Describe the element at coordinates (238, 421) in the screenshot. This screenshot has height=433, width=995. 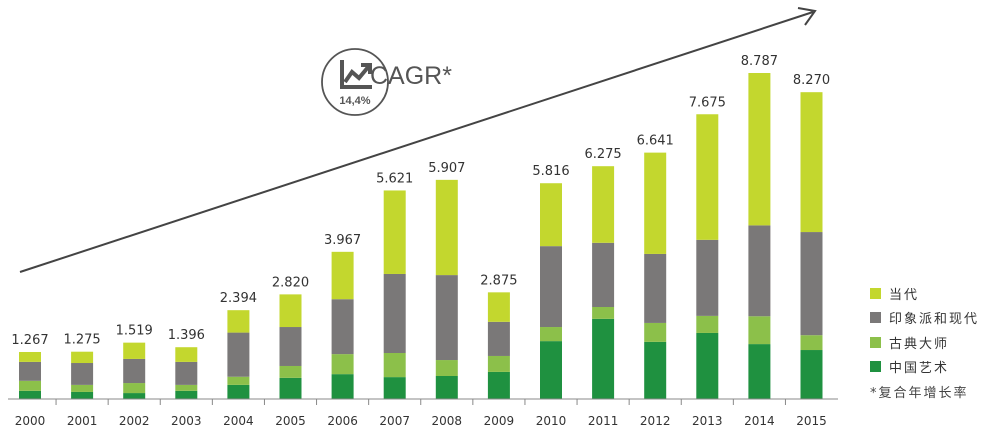
I see `x-tick-label: 2004` at that location.